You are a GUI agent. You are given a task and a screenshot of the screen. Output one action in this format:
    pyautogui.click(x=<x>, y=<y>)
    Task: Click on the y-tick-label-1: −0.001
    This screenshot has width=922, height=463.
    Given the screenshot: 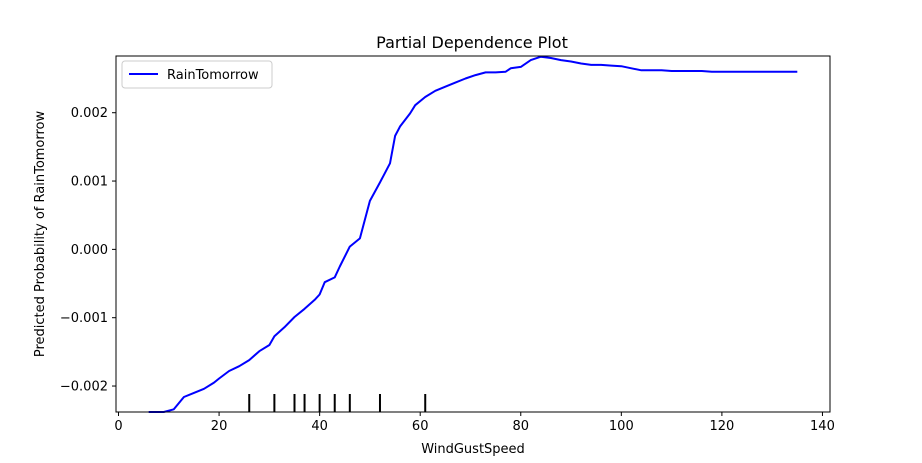 What is the action you would take?
    pyautogui.click(x=84, y=318)
    